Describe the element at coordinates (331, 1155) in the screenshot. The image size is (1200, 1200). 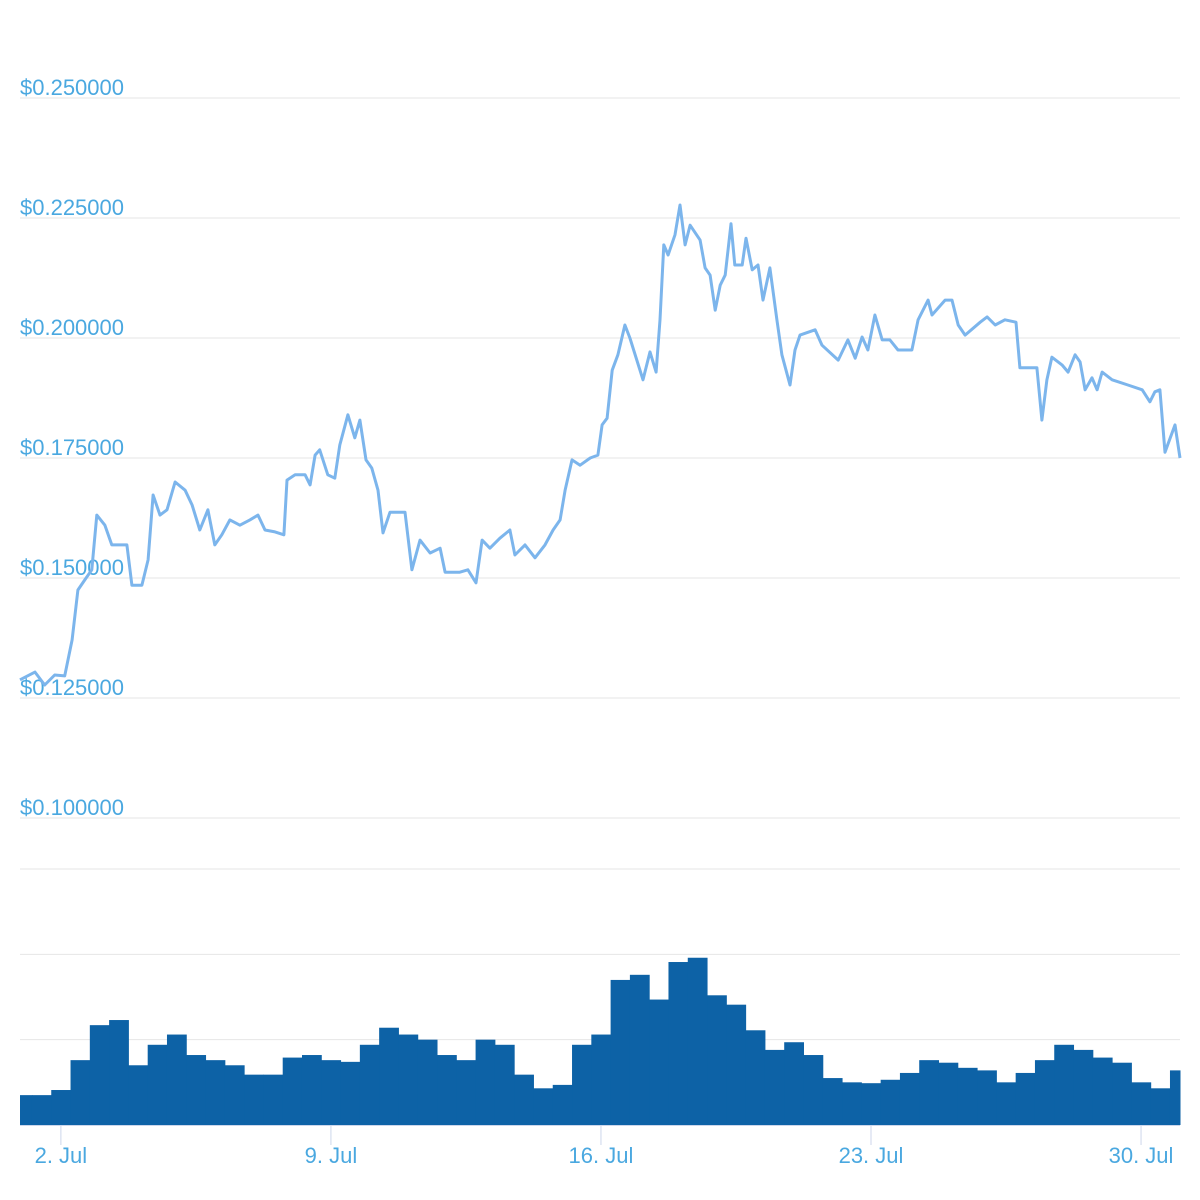
I see `x-tick-label: 9. Jul` at that location.